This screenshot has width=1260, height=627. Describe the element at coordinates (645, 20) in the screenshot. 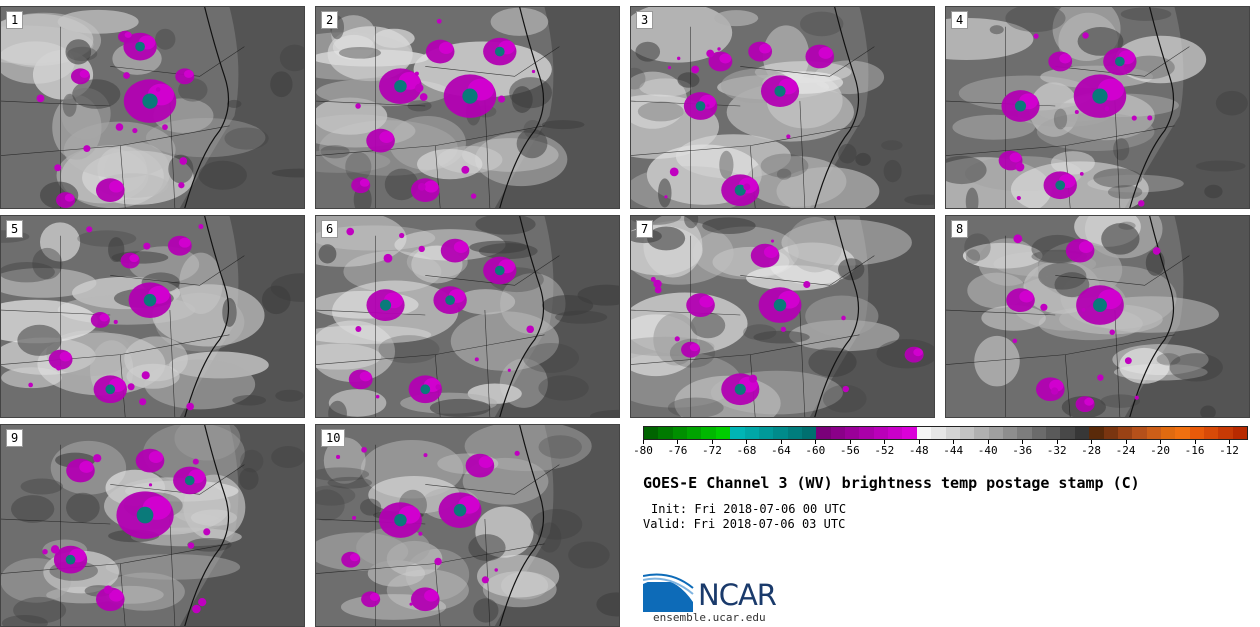

I see `member-number-label: 3` at that location.